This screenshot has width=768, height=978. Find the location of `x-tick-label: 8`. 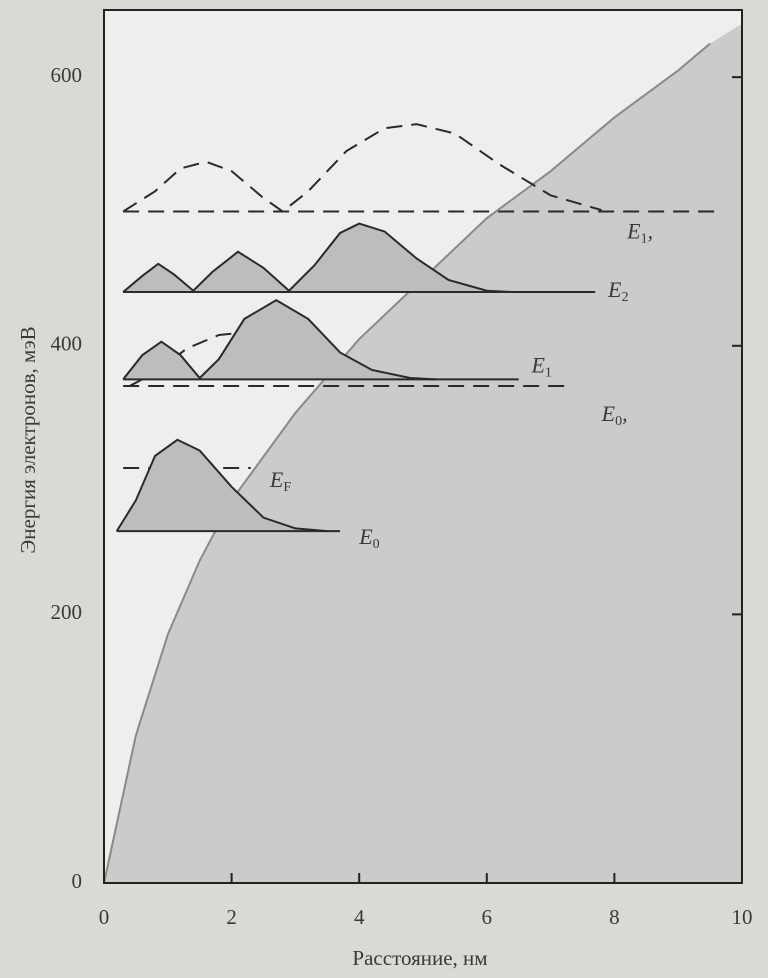

x-tick-label: 8 is located at coordinates (614, 917).